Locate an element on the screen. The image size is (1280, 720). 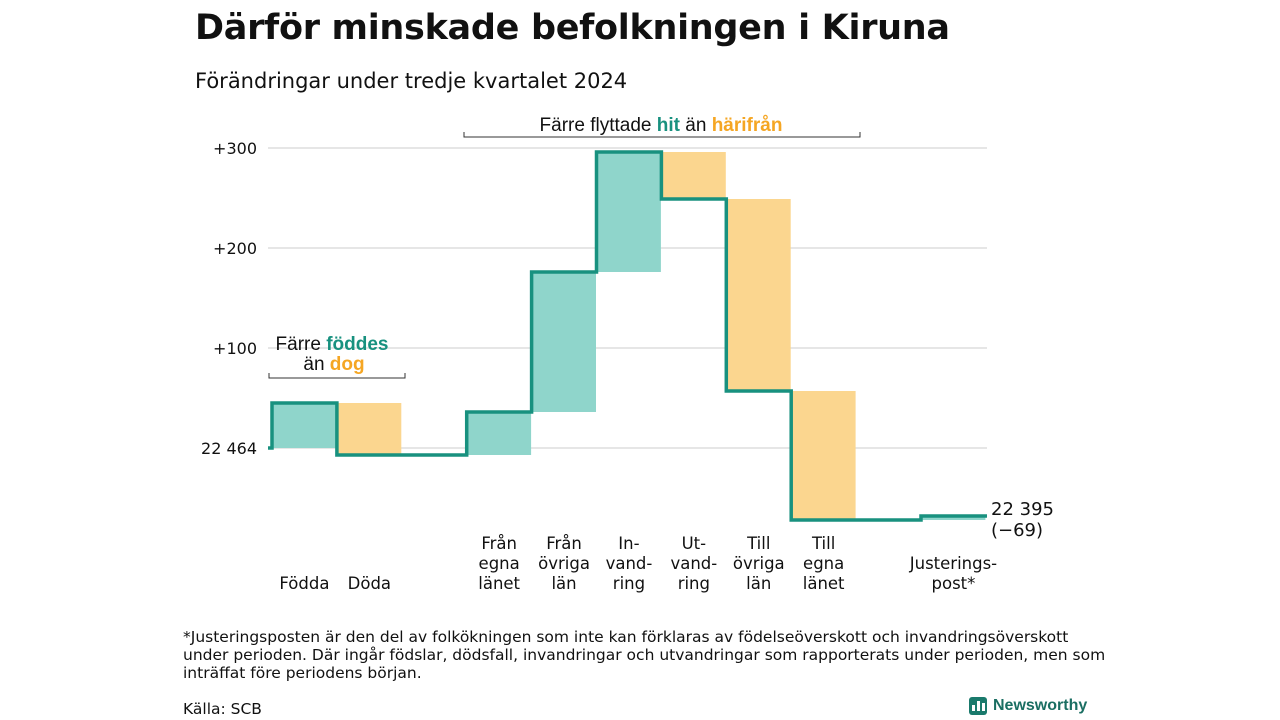
category-label: Döda is located at coordinates (369, 583).